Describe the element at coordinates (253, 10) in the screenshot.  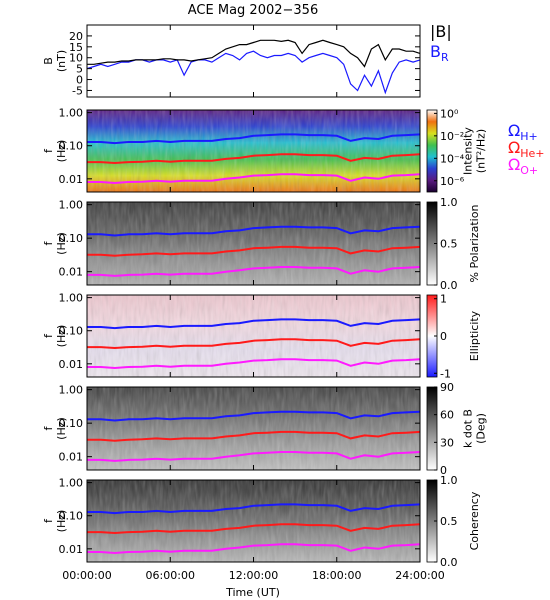
I see `chart-title: ACE Mag 2002−356` at that location.